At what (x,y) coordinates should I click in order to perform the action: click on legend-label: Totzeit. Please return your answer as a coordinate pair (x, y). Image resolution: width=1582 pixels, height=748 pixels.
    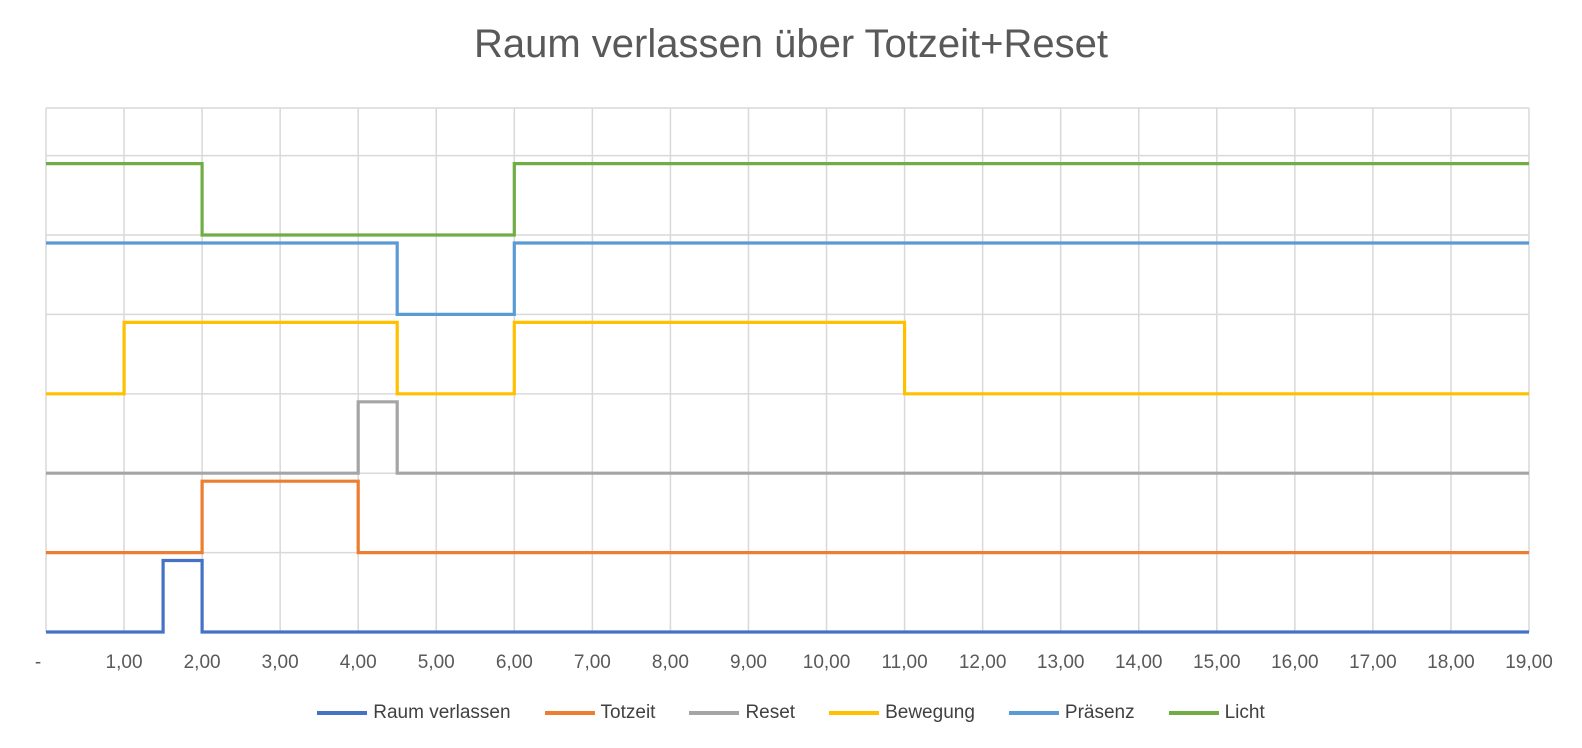
    Looking at the image, I should click on (628, 712).